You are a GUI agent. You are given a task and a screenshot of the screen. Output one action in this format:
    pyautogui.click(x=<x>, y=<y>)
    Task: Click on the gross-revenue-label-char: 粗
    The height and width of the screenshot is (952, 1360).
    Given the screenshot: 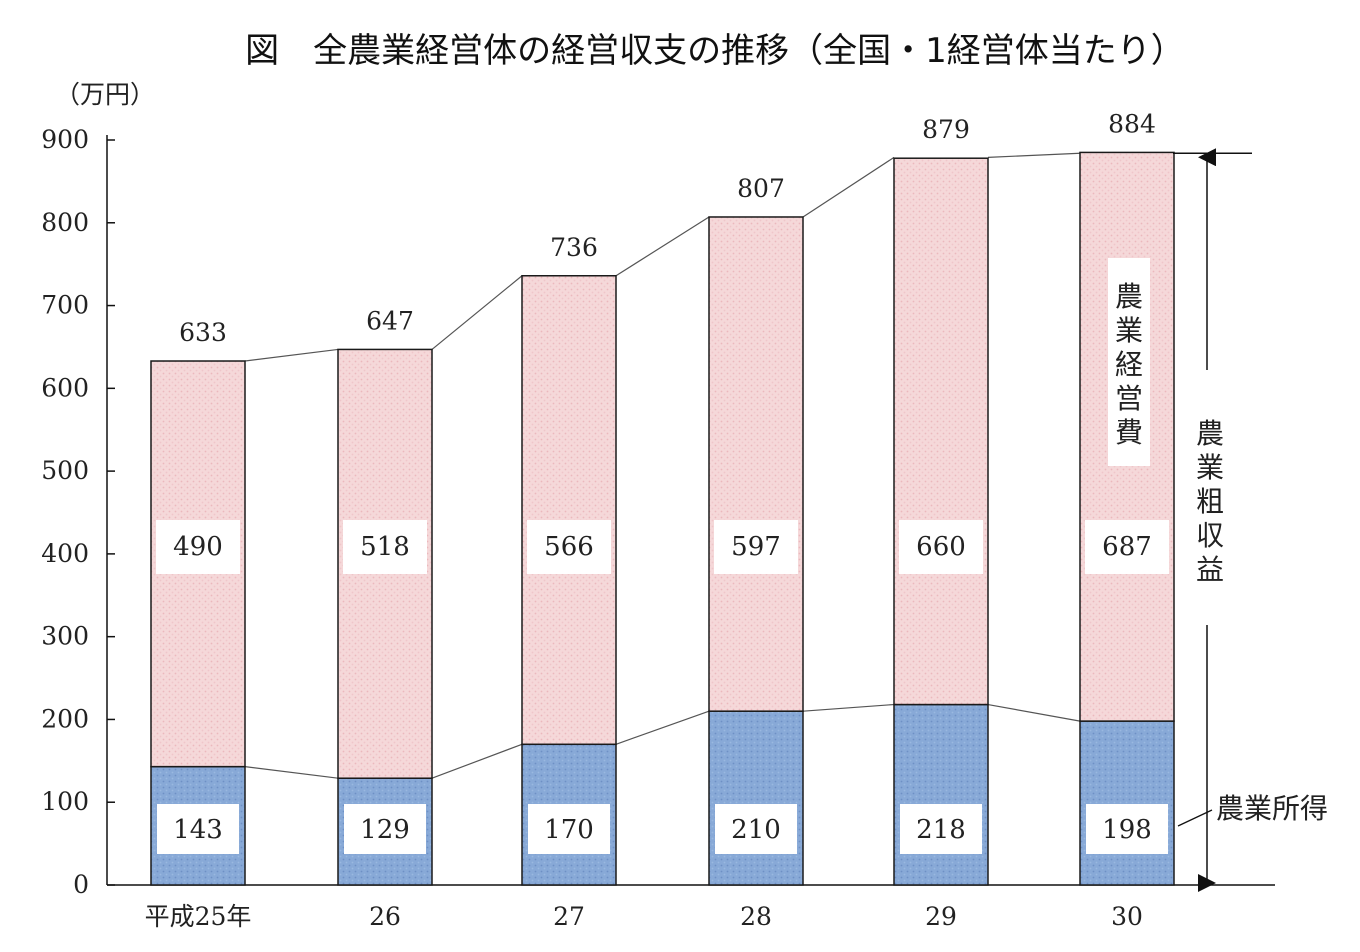 What is the action you would take?
    pyautogui.click(x=1210, y=501)
    